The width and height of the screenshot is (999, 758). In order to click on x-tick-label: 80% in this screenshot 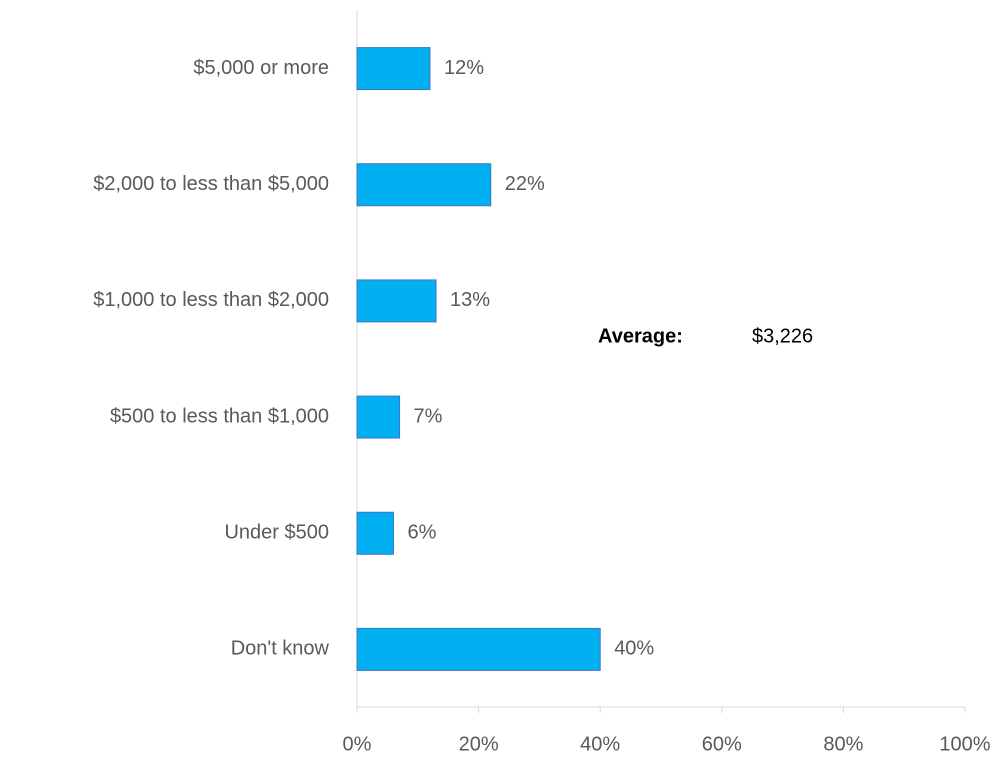, I will do `click(843, 744)`.